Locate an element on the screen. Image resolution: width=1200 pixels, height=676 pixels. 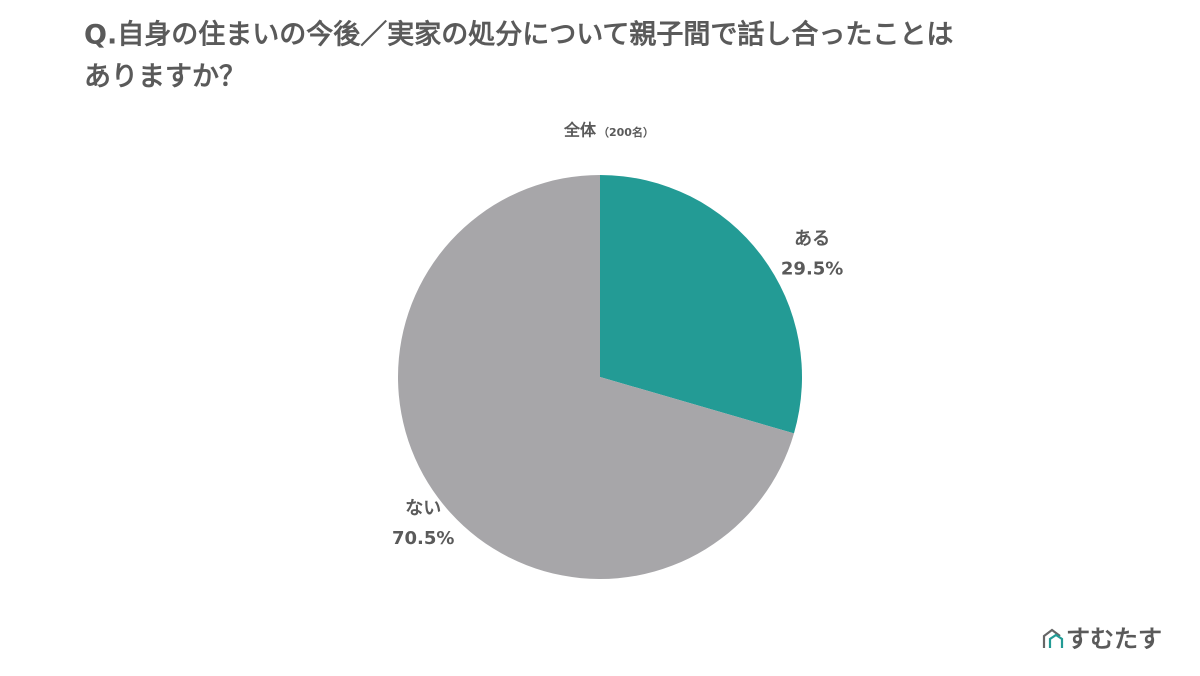
slice-label: ない is located at coordinates (423, 508).